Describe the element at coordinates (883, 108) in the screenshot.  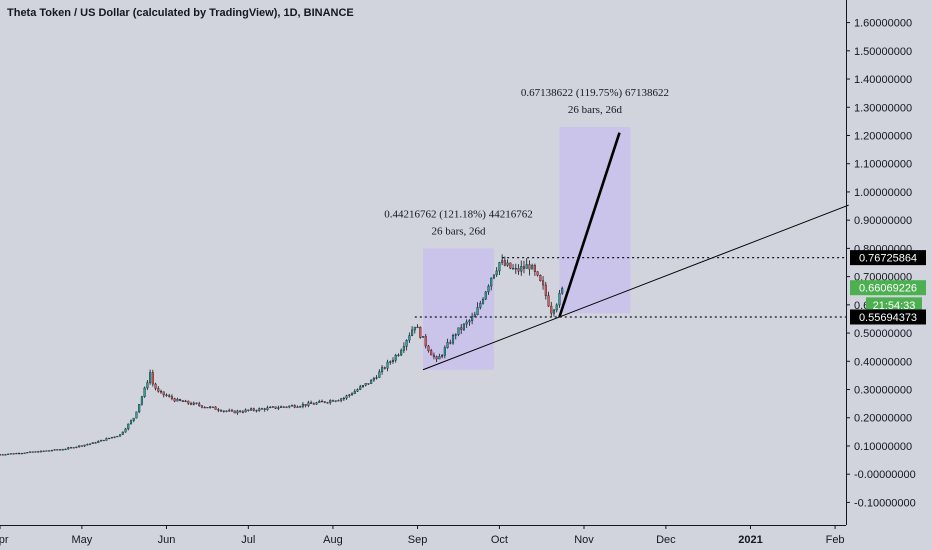
I see `y-tick-label: 1.30000000` at that location.